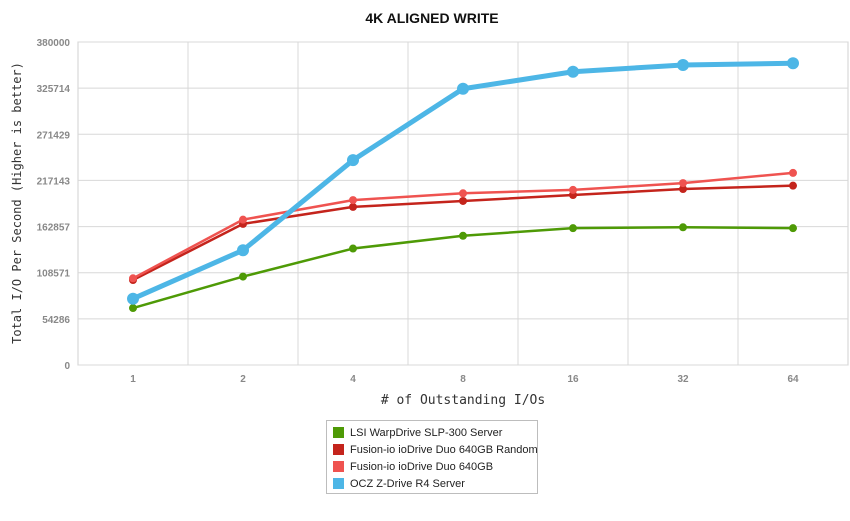  I want to click on y-tick-label: 217143, so click(54, 181).